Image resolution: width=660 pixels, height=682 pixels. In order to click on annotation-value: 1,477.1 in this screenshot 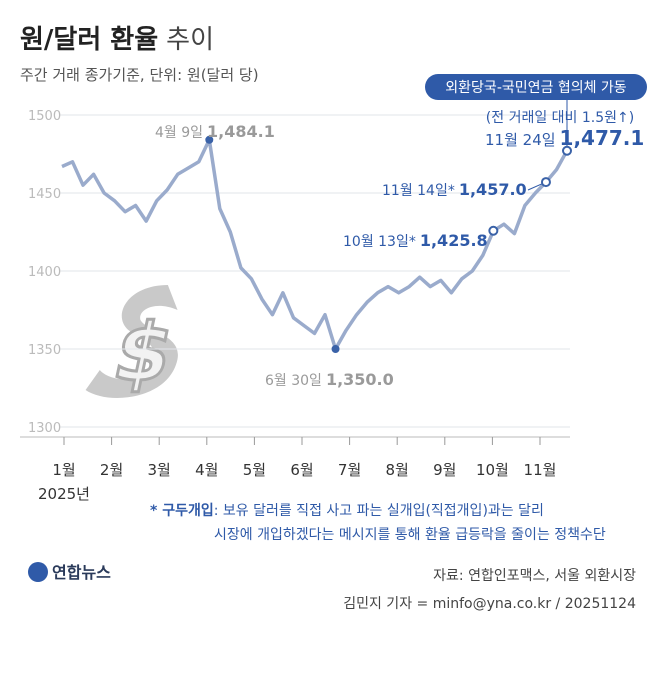, I will do `click(602, 138)`.